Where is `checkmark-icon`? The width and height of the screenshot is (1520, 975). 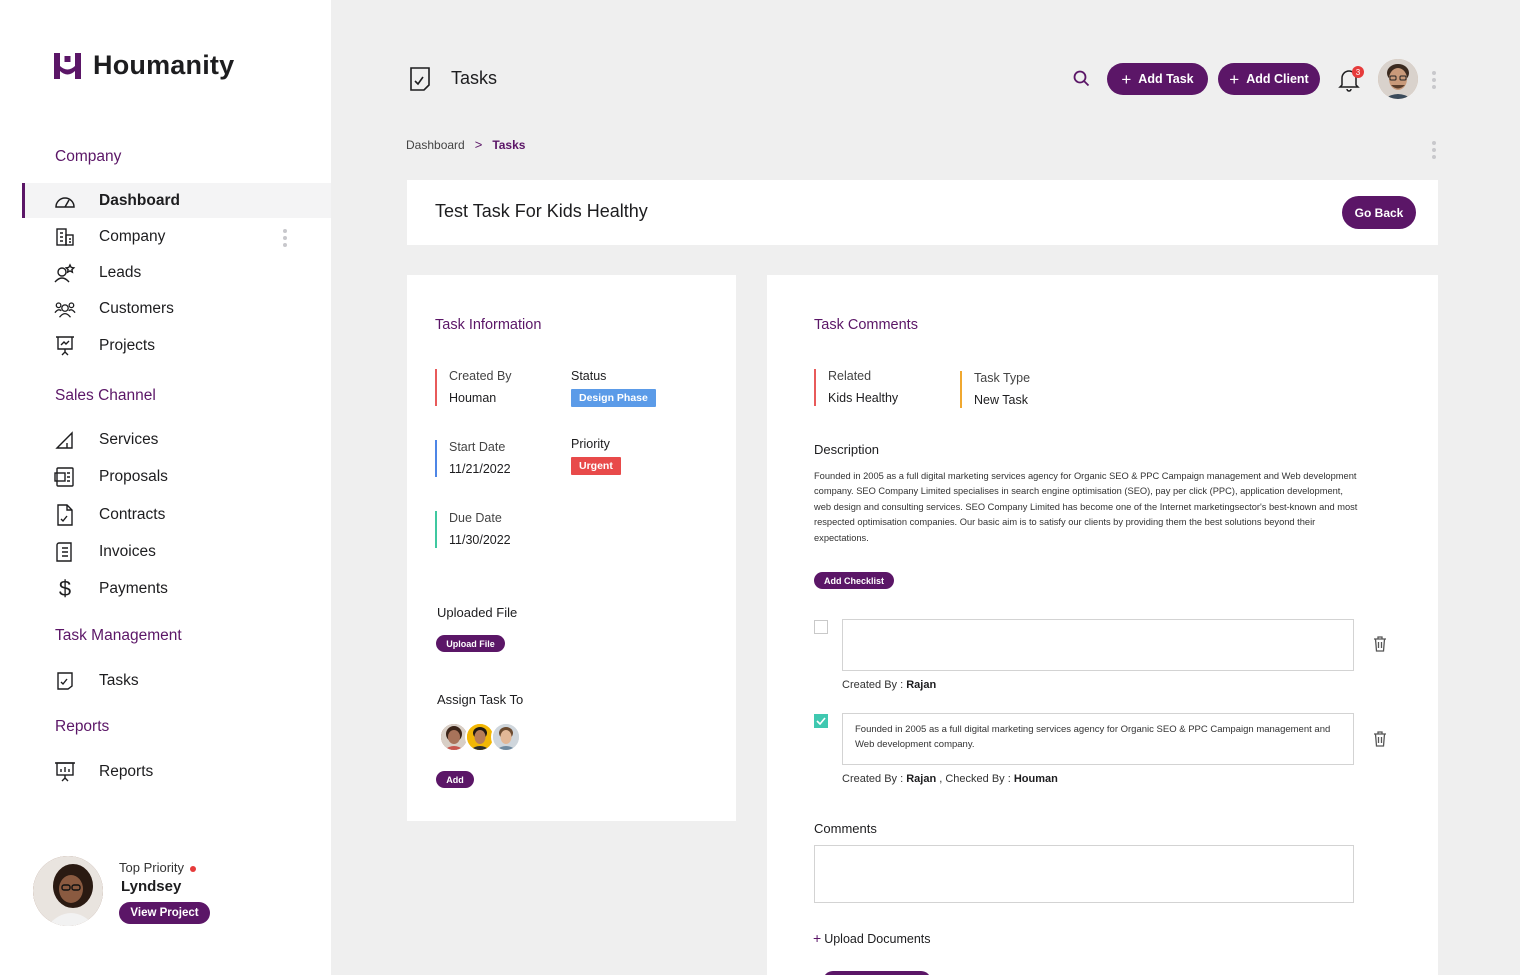
checkmark-icon is located at coordinates (821, 721).